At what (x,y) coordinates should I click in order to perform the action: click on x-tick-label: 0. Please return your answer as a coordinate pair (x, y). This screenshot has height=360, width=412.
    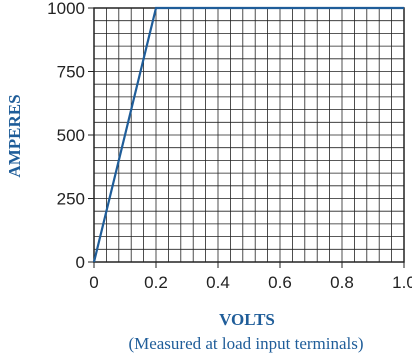
    Looking at the image, I should click on (93, 282).